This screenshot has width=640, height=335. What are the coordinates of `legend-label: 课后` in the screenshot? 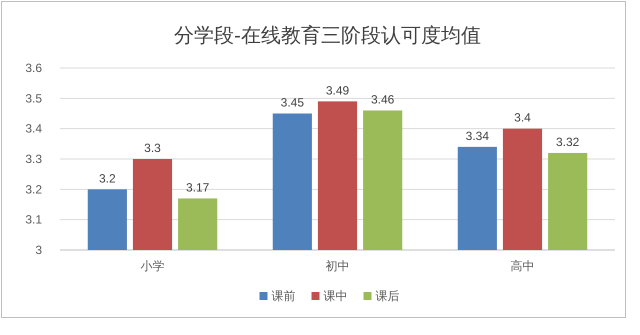 It's located at (388, 296).